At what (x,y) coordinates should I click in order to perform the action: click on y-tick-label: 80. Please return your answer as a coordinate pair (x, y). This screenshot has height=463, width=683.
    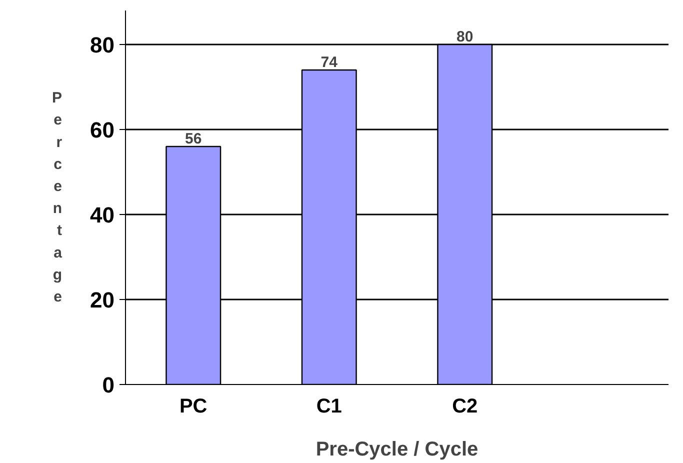
    Looking at the image, I should click on (102, 45).